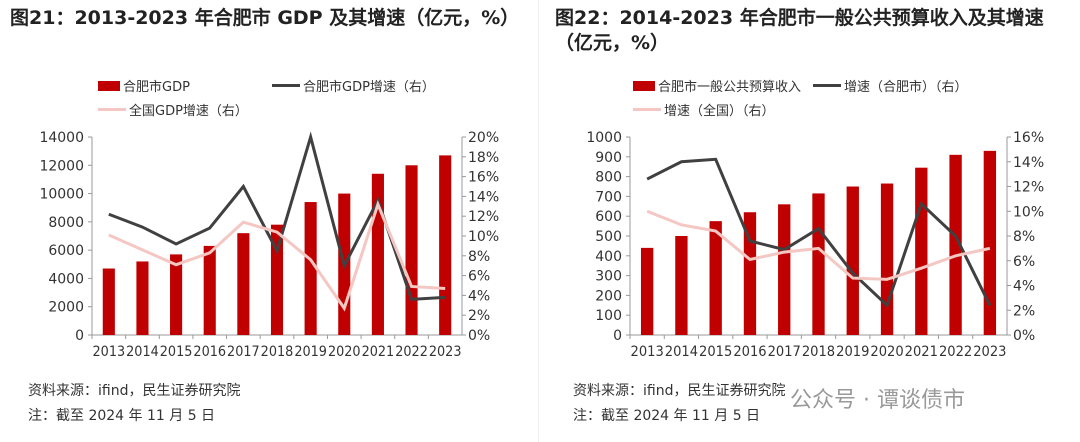  I want to click on left-tick-label: 4000, so click(66, 279).